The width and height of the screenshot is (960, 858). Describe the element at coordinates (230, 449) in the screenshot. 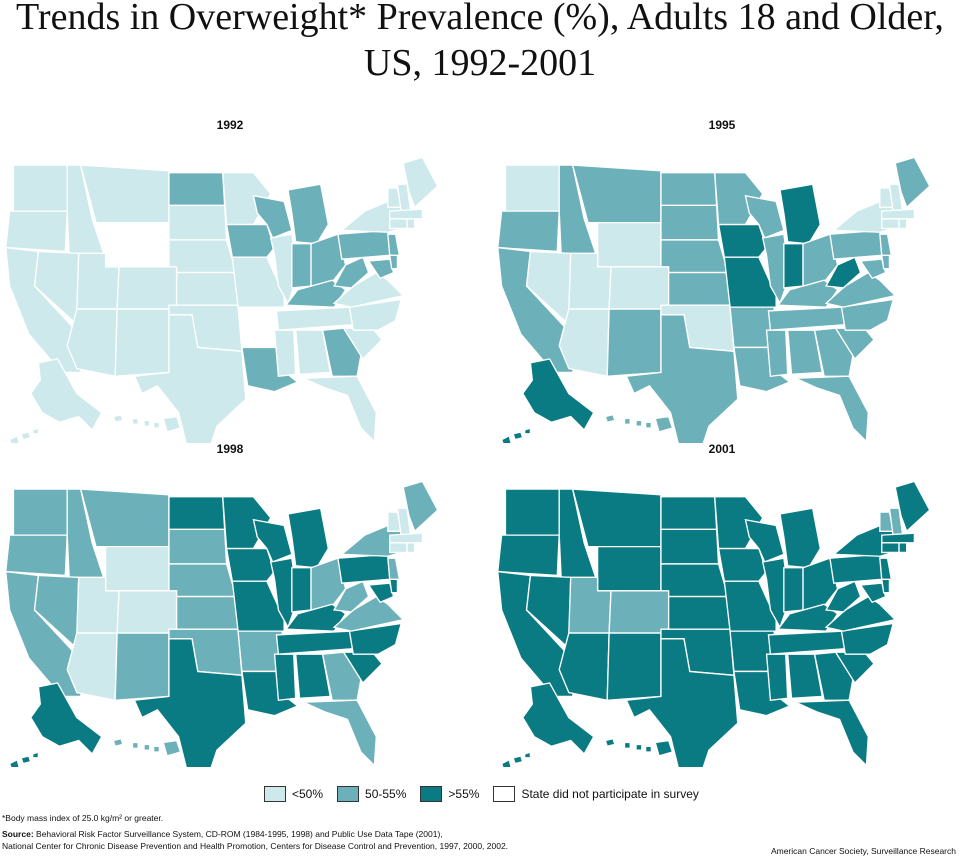

I see `map-year-label: 1998` at that location.